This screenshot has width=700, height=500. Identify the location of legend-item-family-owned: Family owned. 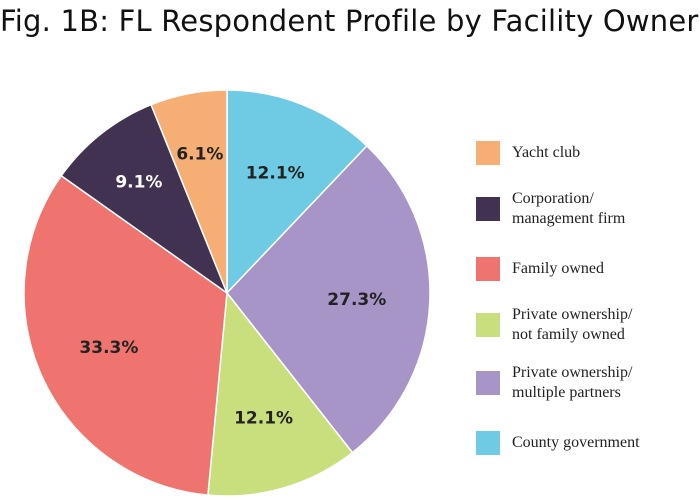
(584, 269).